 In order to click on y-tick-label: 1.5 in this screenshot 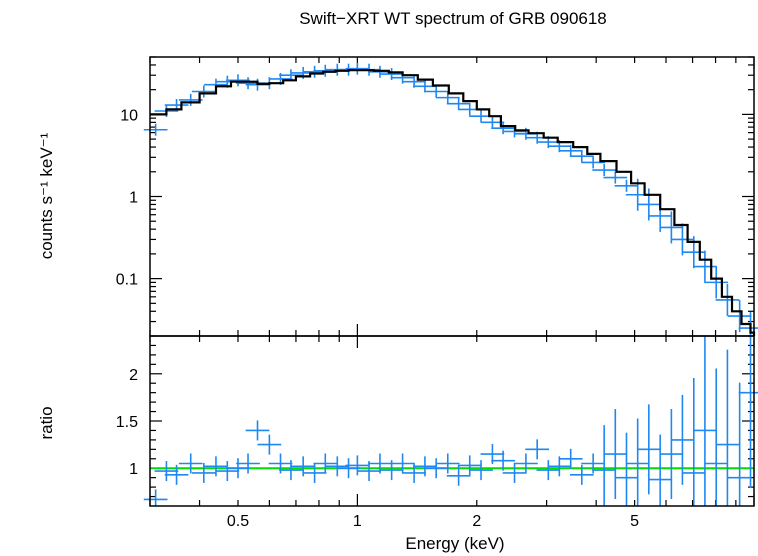, I will do `click(127, 422)`.